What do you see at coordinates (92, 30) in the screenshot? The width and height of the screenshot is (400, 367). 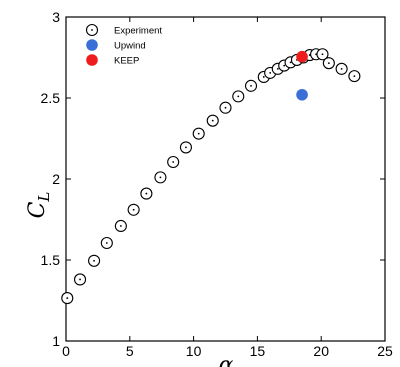 I see `legend-marker-experiment` at bounding box center [92, 30].